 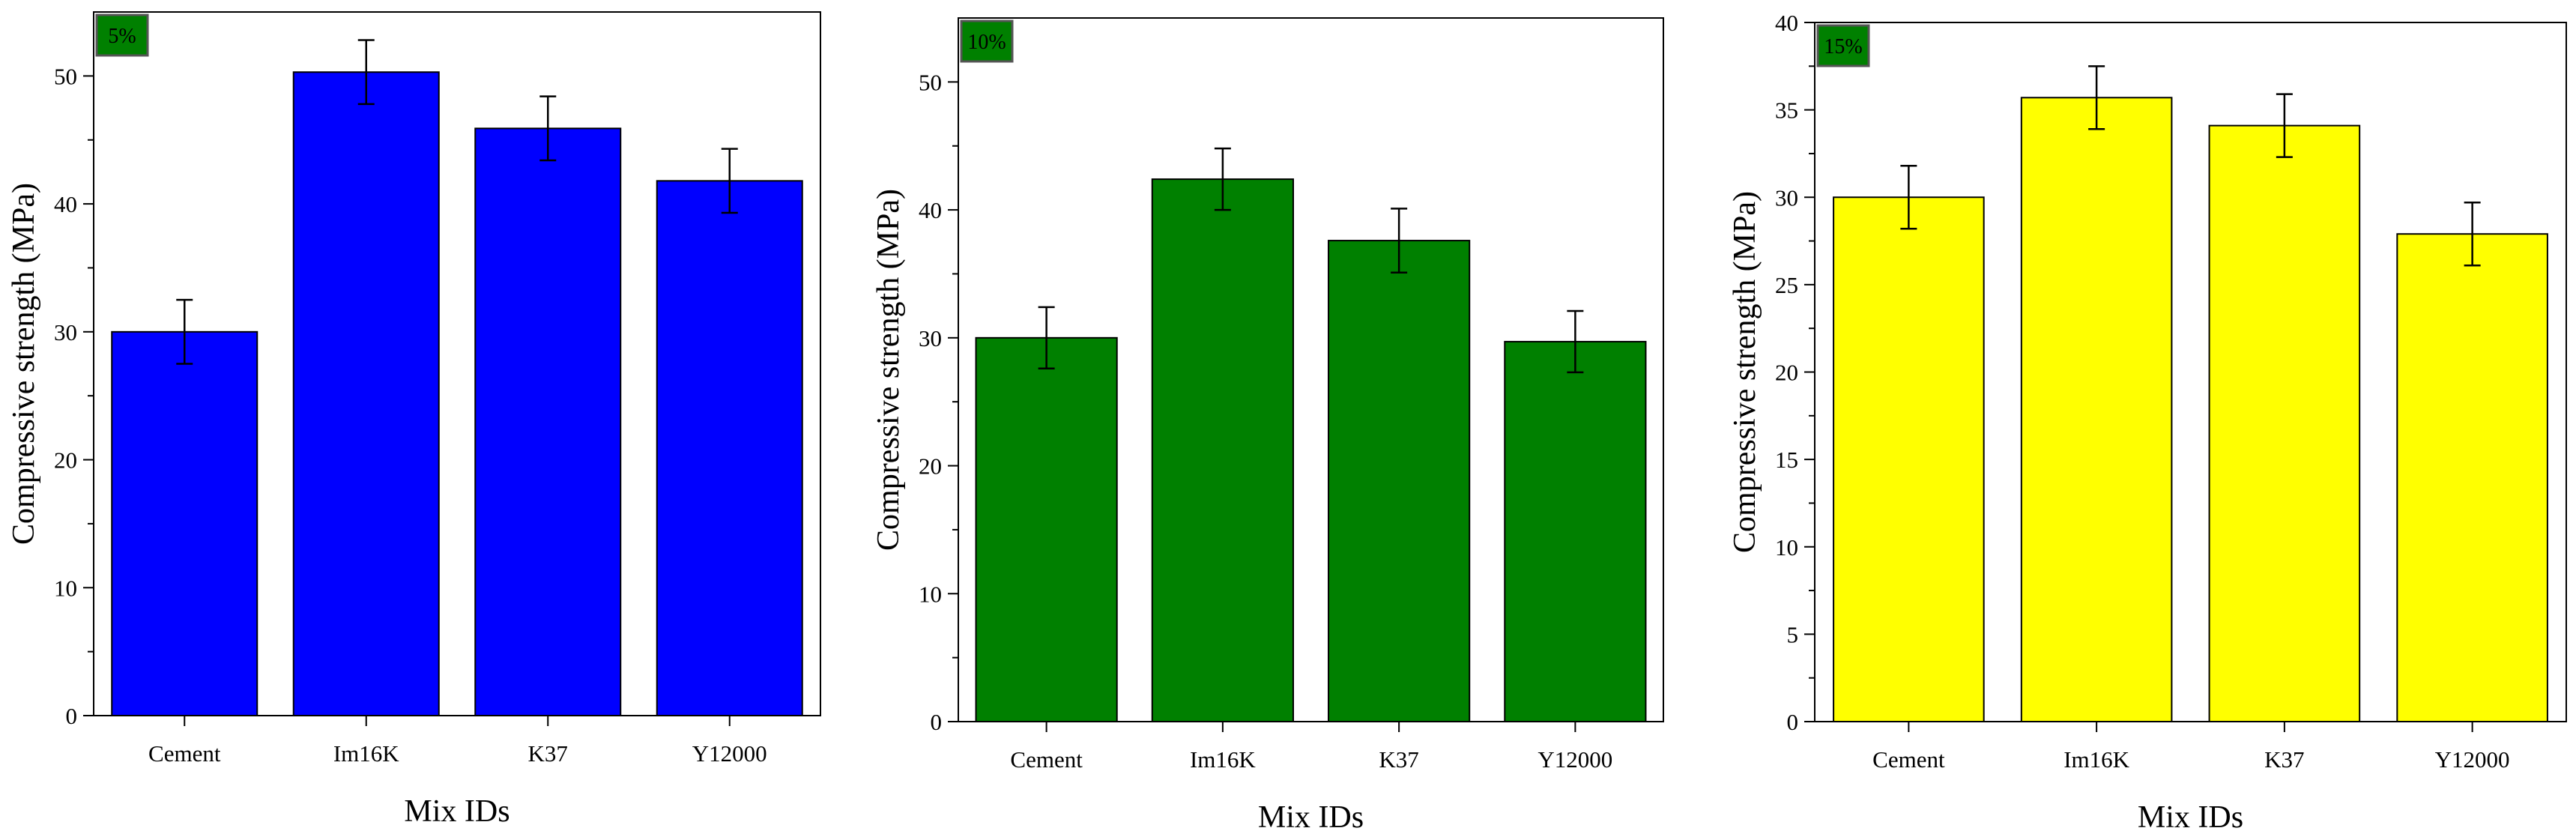 What do you see at coordinates (1786, 460) in the screenshot?
I see `y-tick-label: 15` at bounding box center [1786, 460].